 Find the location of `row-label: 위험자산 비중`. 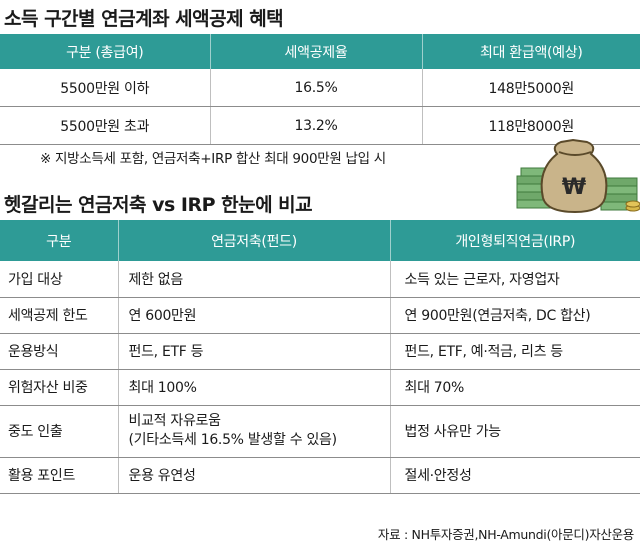

row-label: 위험자산 비중 is located at coordinates (59, 387).